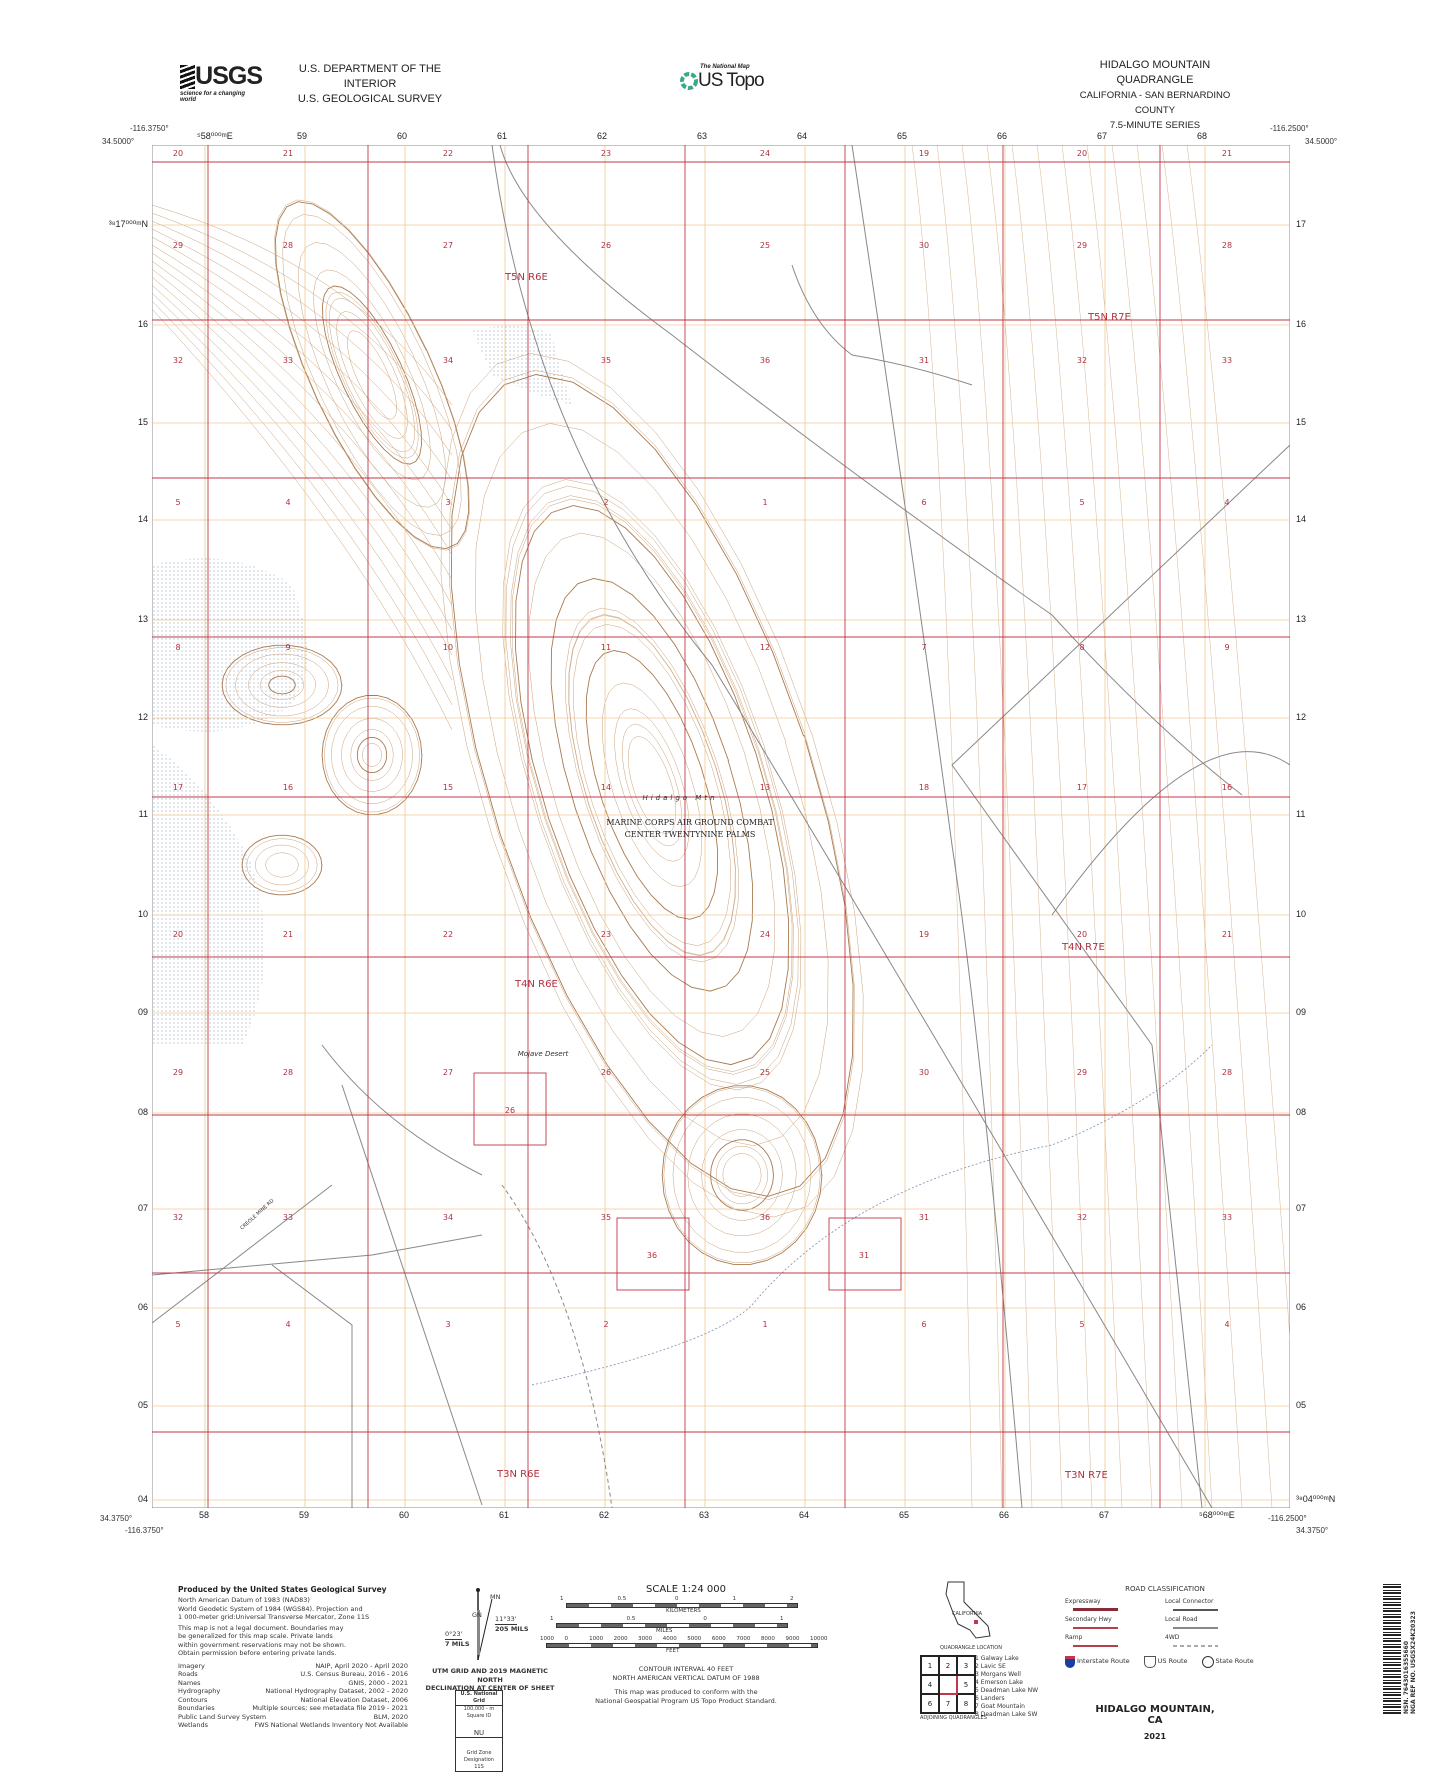 This screenshot has width=1445, height=1772. Describe the element at coordinates (495, 1597) in the screenshot. I see `magnetic-north-label: MN` at that location.